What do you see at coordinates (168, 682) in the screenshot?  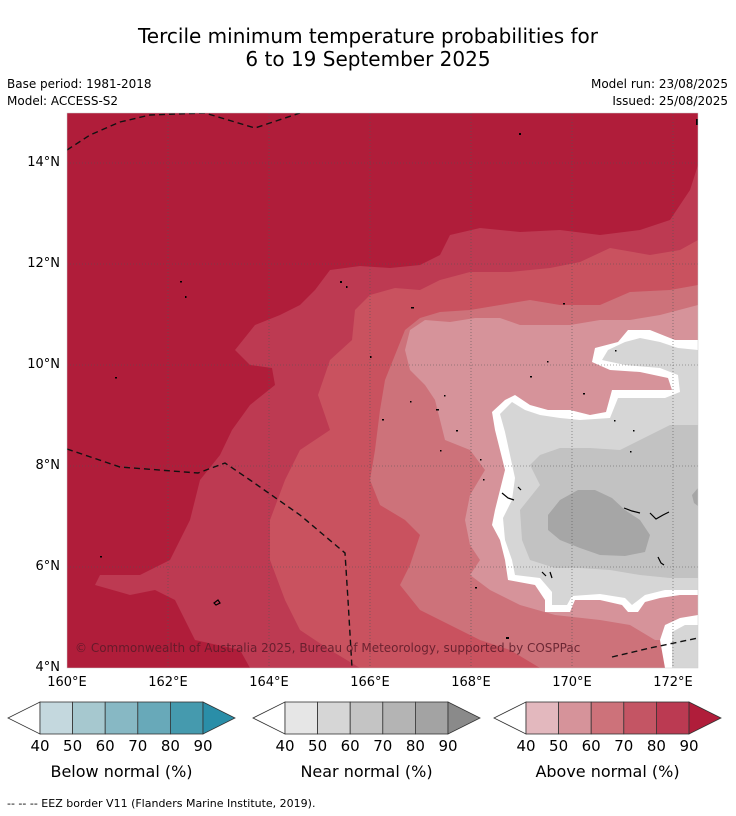 I see `lon-label-162e: 162°E` at bounding box center [168, 682].